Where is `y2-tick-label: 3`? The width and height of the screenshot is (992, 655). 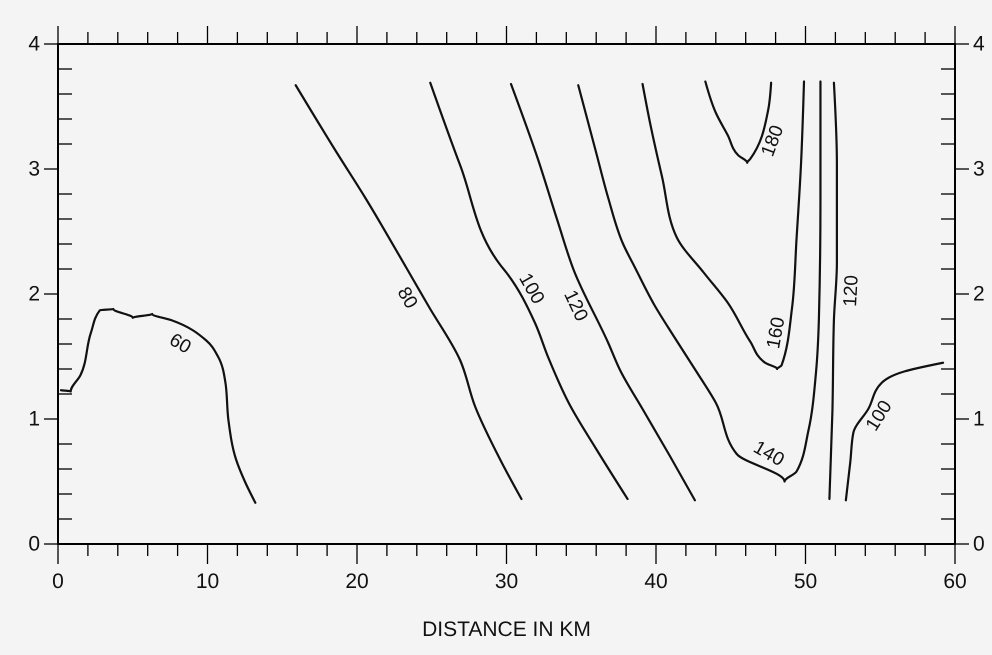 y2-tick-label: 3 is located at coordinates (979, 169).